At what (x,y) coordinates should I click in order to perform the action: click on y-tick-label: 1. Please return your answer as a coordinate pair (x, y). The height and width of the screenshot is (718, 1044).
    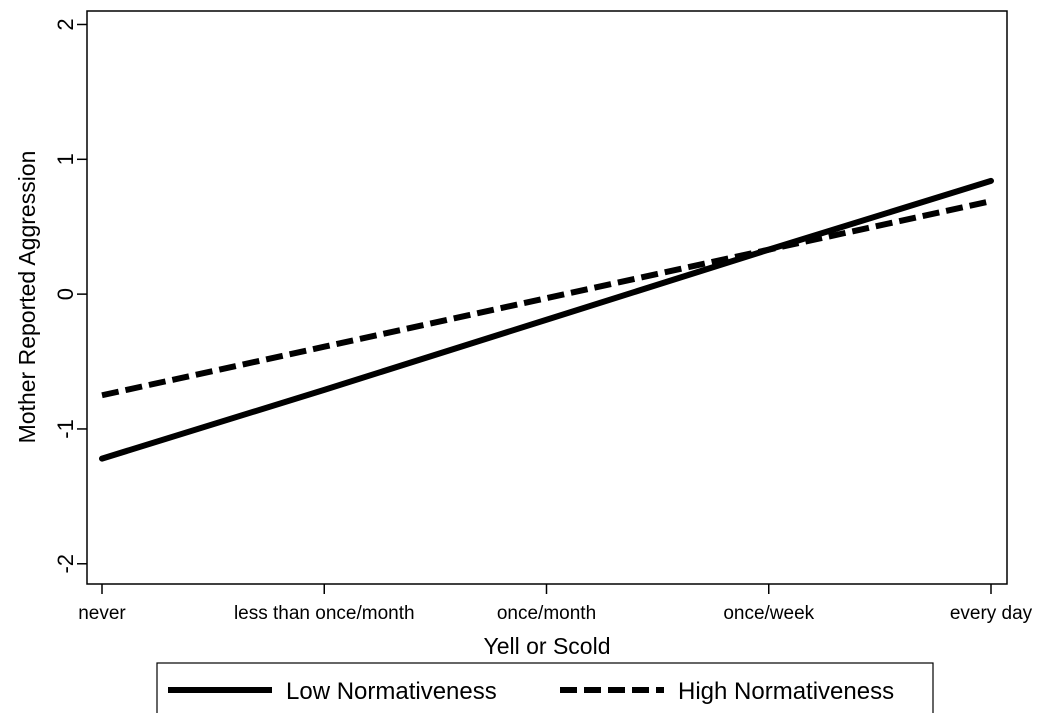
    Looking at the image, I should click on (65, 159).